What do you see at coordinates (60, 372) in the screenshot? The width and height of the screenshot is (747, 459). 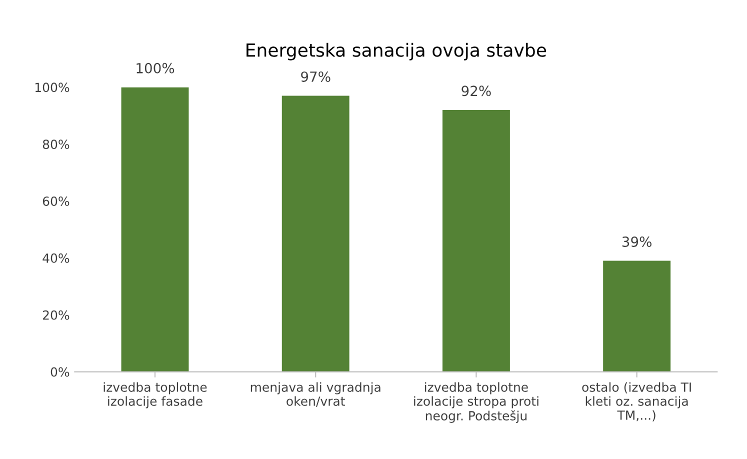 I see `y-tick-label: 0%` at bounding box center [60, 372].